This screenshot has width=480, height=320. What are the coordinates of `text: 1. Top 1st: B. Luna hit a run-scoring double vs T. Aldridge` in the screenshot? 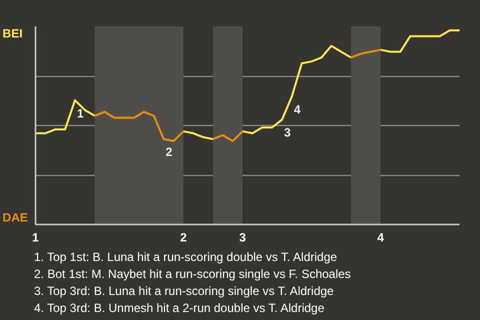 It's located at (186, 257).